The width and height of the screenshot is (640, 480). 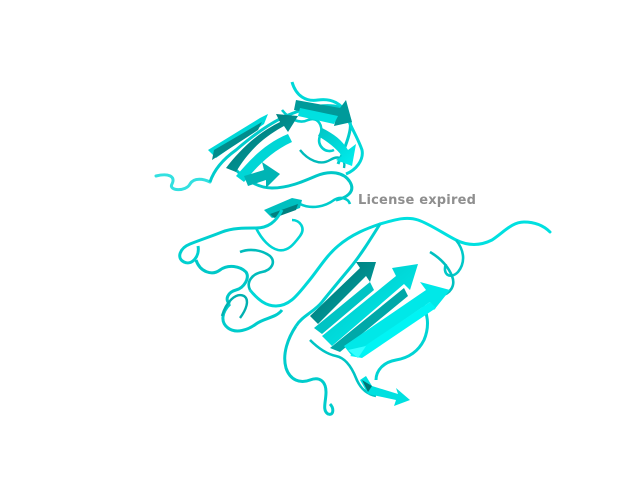 What do you see at coordinates (259, 149) in the screenshot?
I see `upper-domain` at bounding box center [259, 149].